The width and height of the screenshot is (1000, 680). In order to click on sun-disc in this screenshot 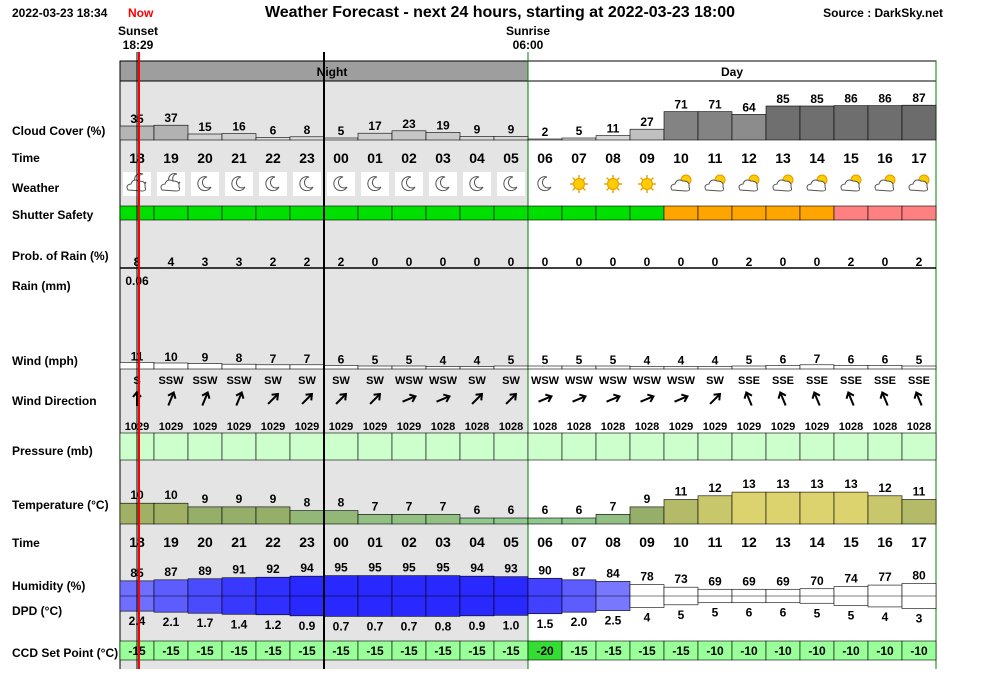, I will do `click(579, 184)`.